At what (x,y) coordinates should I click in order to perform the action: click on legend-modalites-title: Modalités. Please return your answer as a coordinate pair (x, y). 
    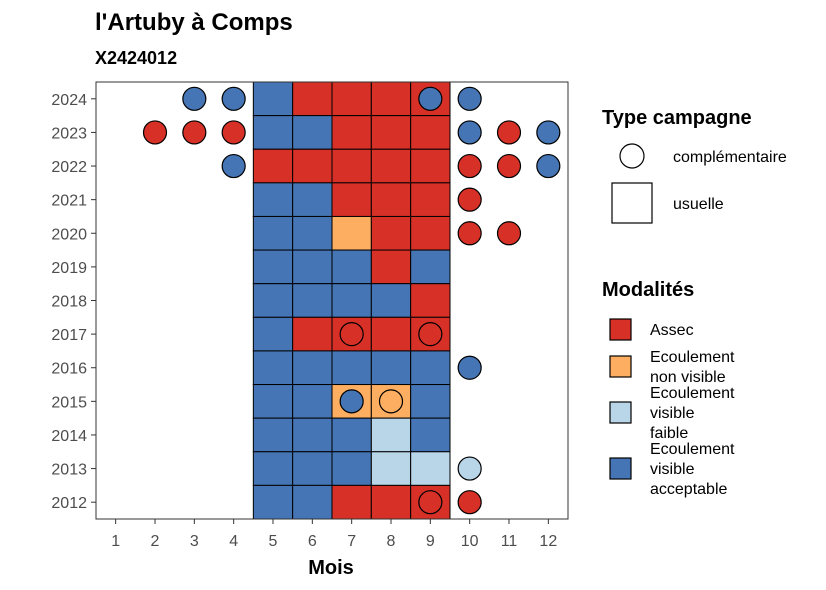
    Looking at the image, I should click on (648, 290).